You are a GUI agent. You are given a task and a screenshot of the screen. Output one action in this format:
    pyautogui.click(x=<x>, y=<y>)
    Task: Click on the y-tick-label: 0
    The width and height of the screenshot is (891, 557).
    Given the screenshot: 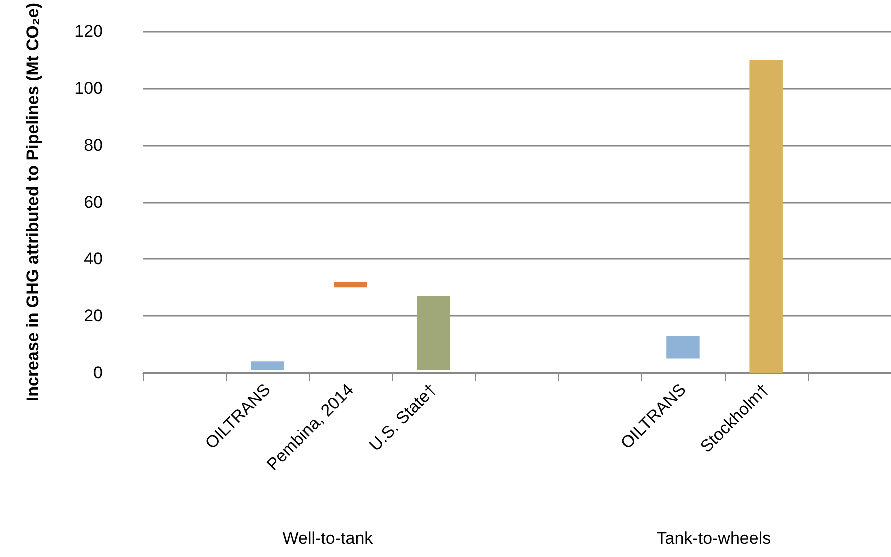 What is the action you would take?
    pyautogui.click(x=98, y=373)
    